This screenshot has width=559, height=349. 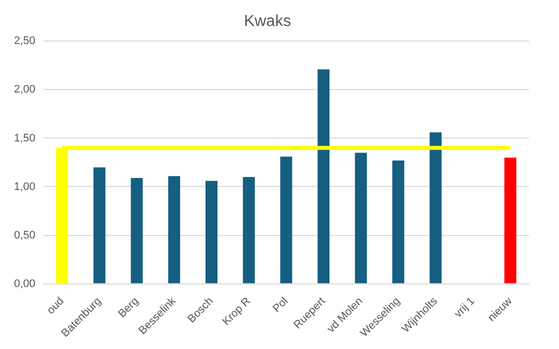 What do you see at coordinates (25, 235) in the screenshot?
I see `y-tick-label: 0,50` at bounding box center [25, 235].